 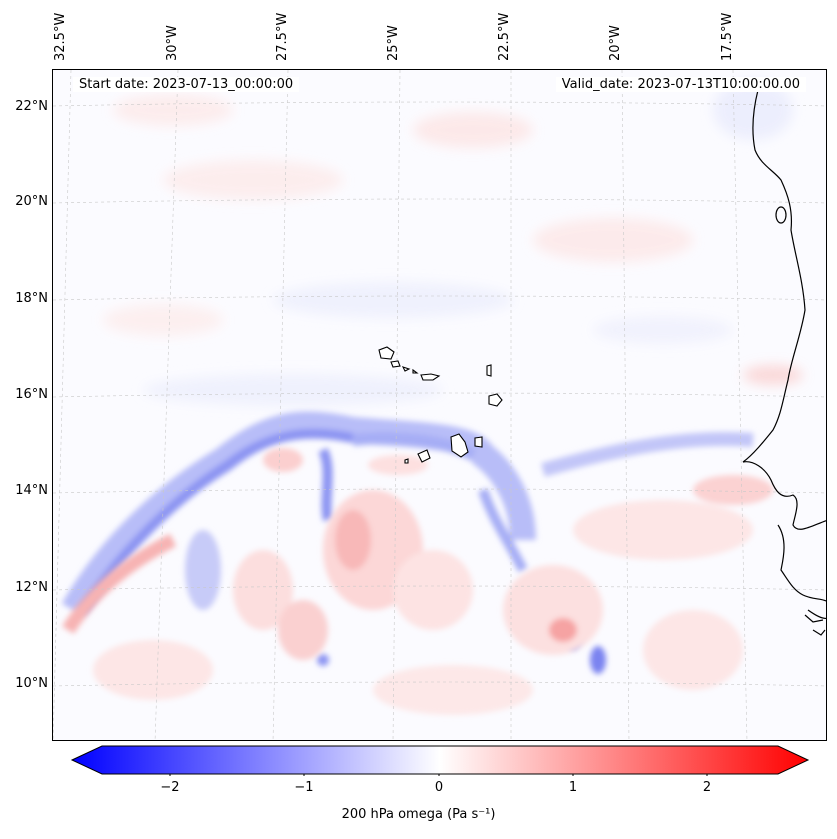 What do you see at coordinates (31, 298) in the screenshot?
I see `lat-label-18n: 18°N` at bounding box center [31, 298].